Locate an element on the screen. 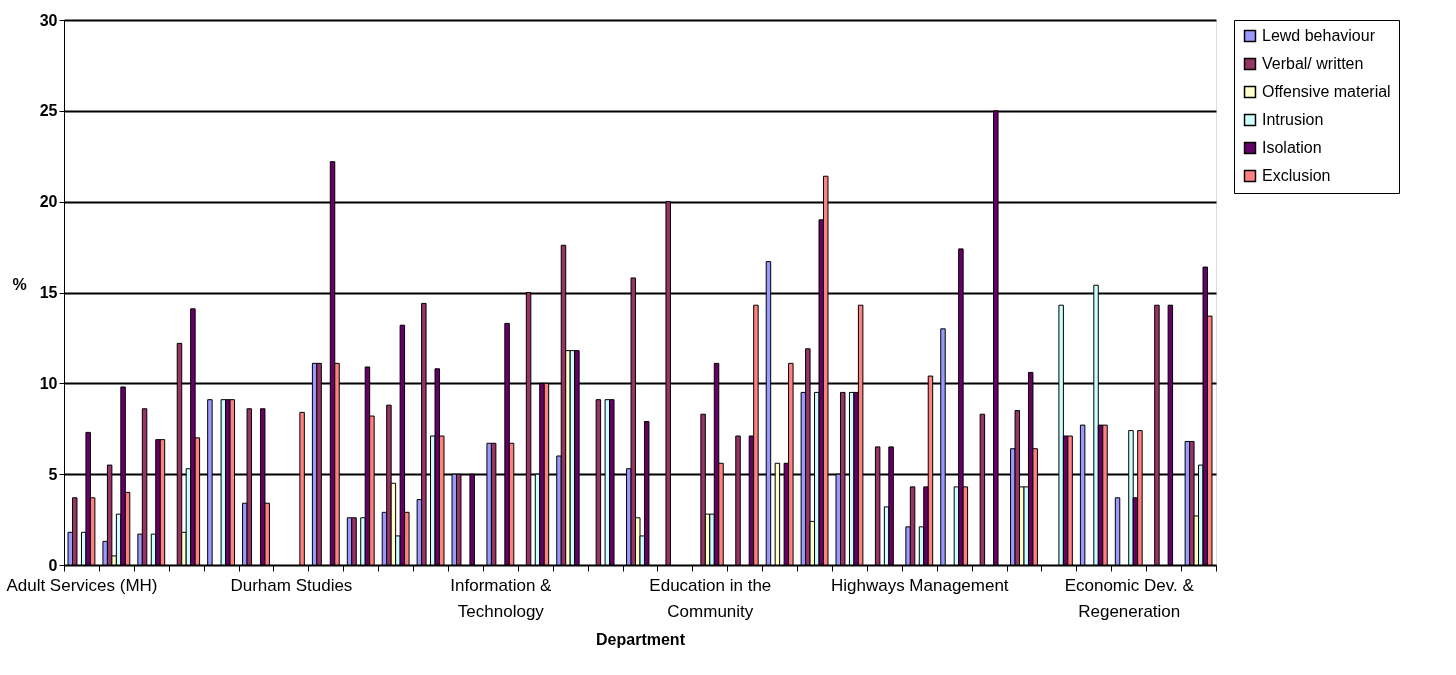 This screenshot has width=1456, height=675. y-tick-label: 15 is located at coordinates (48, 292).